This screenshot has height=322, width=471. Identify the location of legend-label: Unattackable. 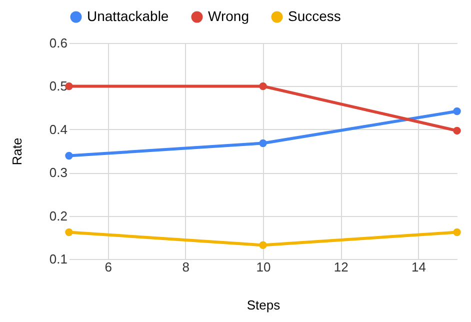
(128, 16).